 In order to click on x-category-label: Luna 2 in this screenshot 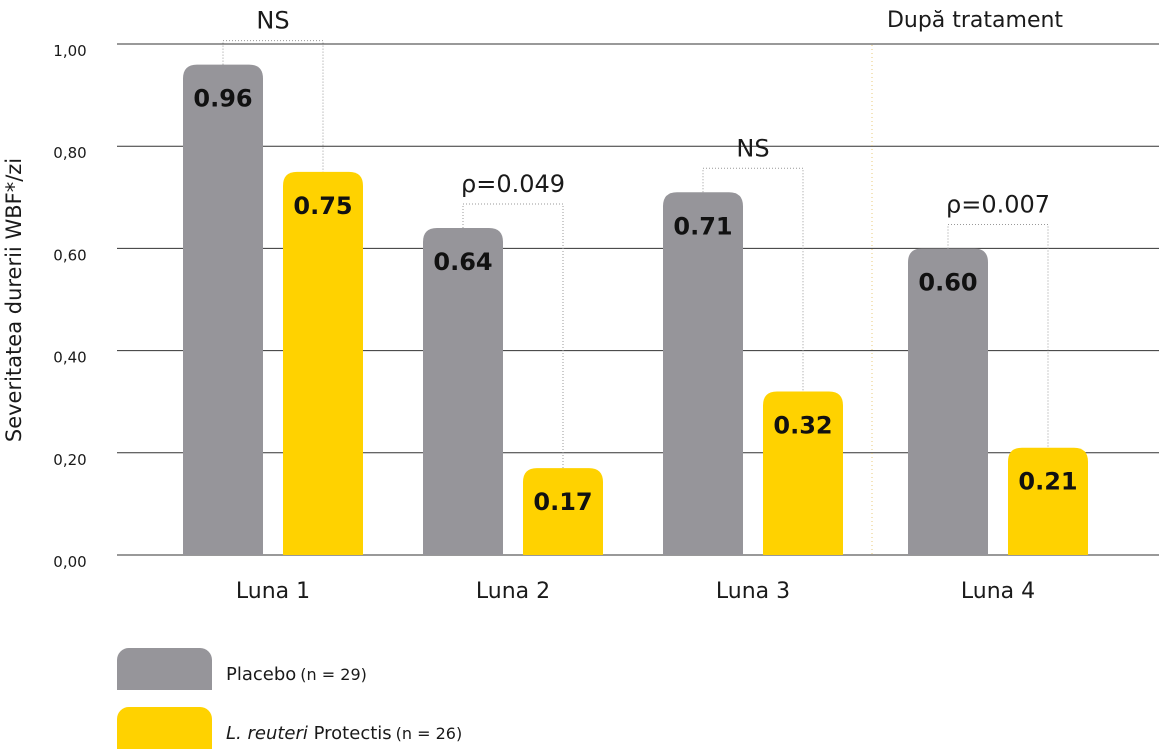, I will do `click(513, 591)`.